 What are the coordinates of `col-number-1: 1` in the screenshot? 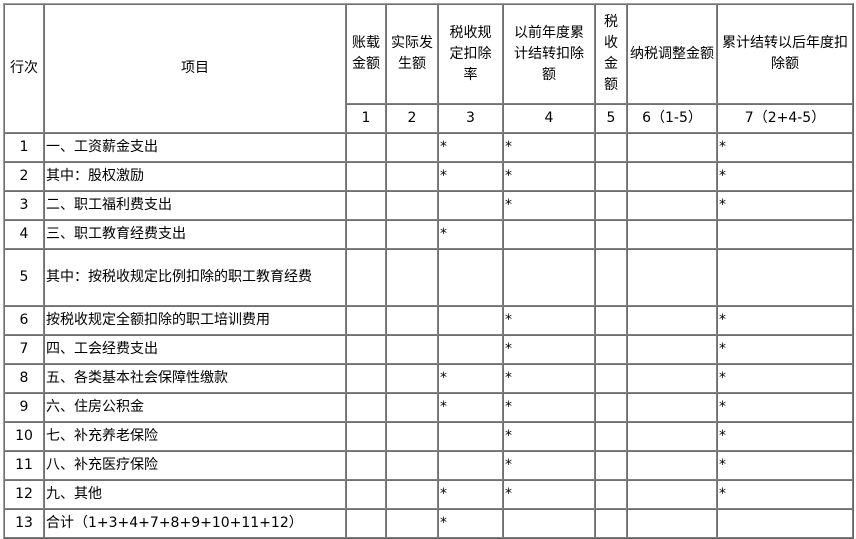 It's located at (366, 118).